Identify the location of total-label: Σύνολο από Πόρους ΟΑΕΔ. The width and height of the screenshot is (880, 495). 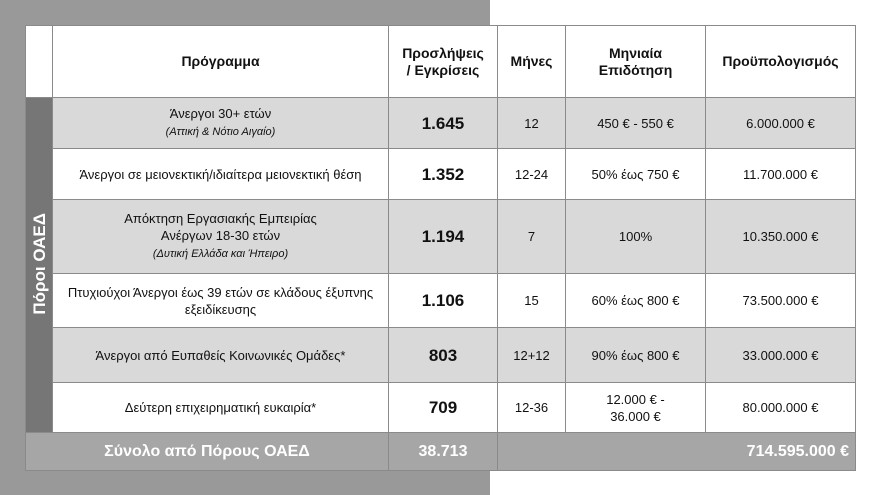
(207, 451).